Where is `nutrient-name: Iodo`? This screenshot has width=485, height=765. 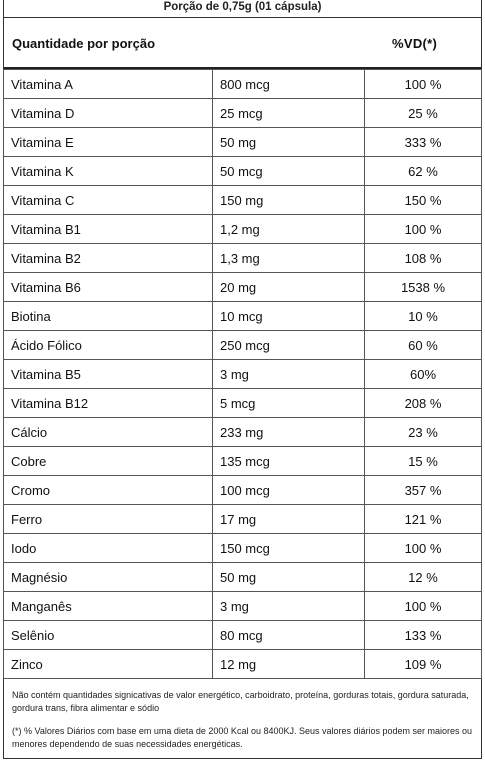
nutrient-name: Iodo is located at coordinates (108, 548).